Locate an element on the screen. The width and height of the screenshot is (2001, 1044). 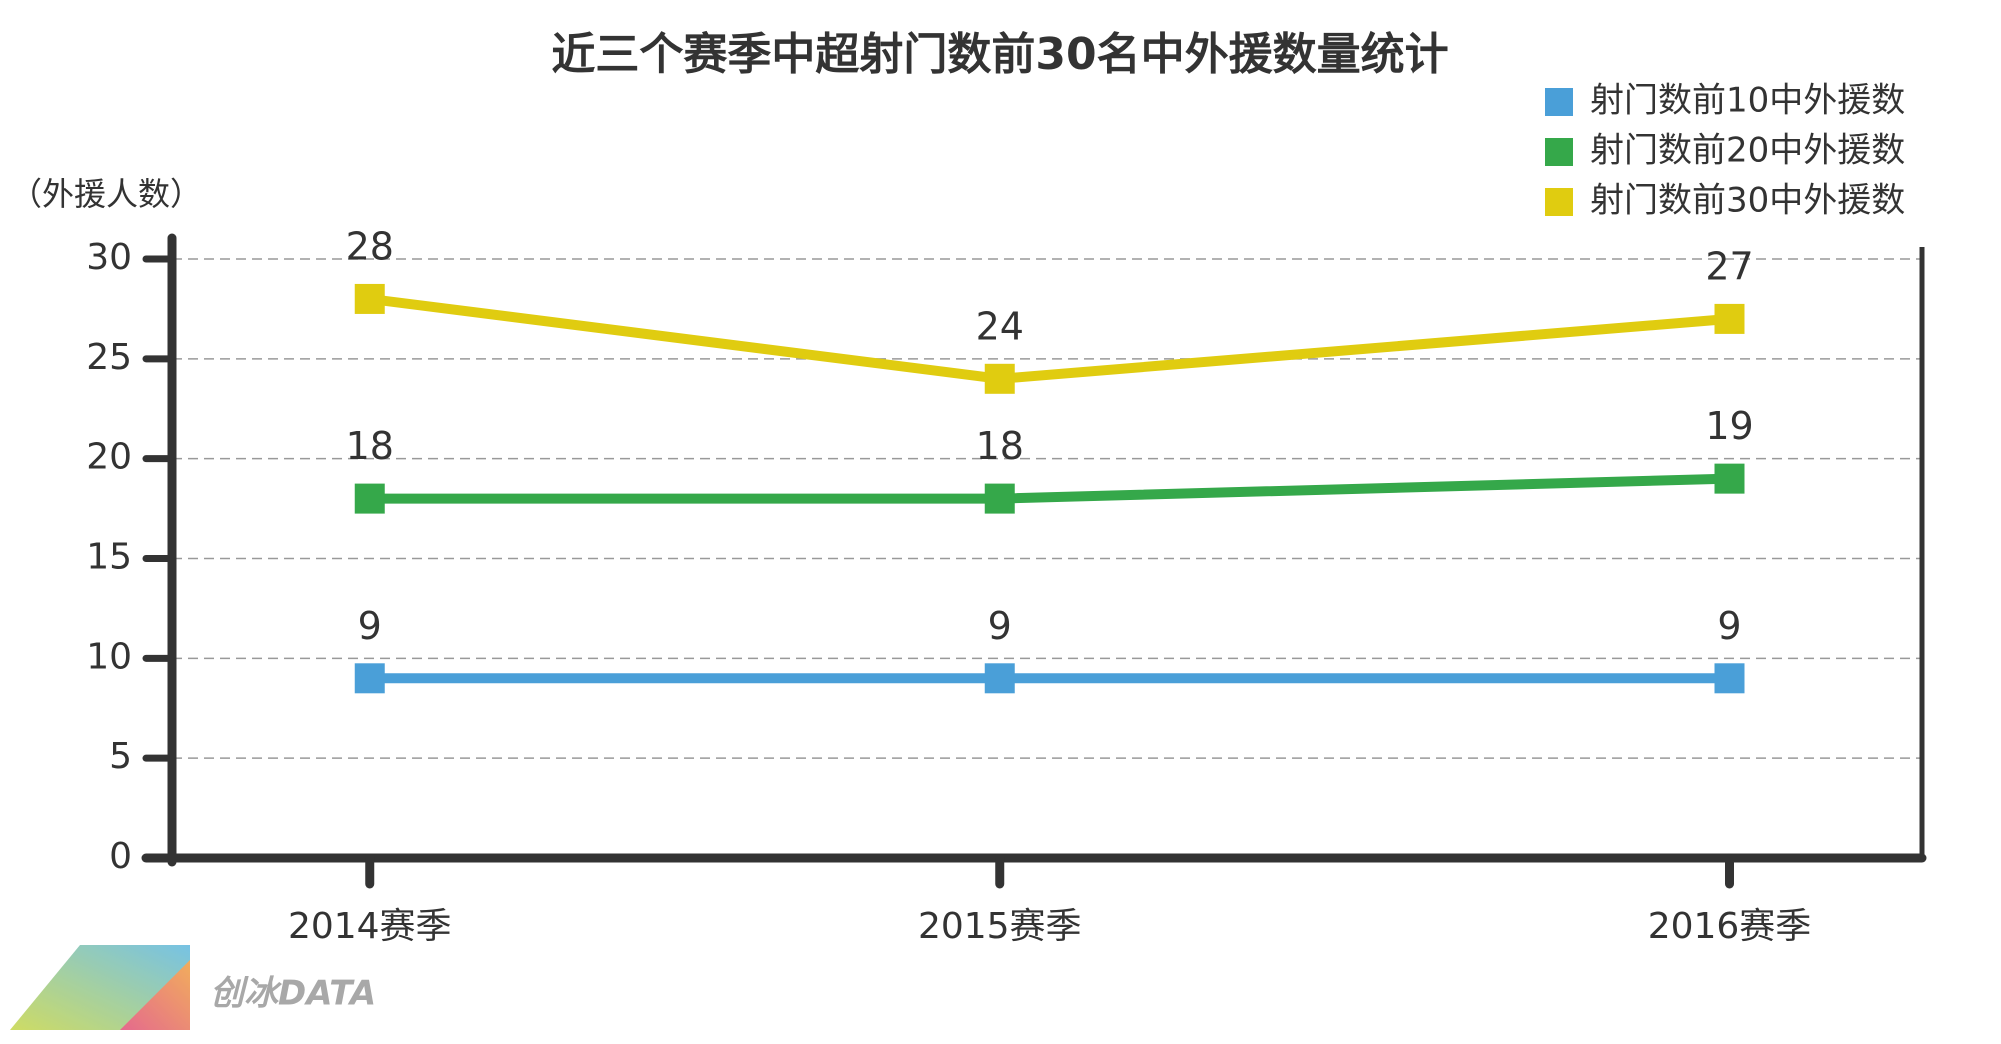
y-tick-label: 10 is located at coordinates (109, 656).